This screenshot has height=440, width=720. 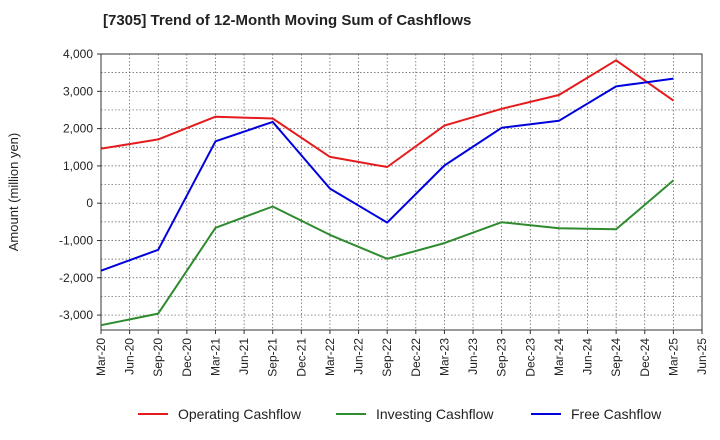 I want to click on x-tick-label: Jun-23, so click(x=473, y=356).